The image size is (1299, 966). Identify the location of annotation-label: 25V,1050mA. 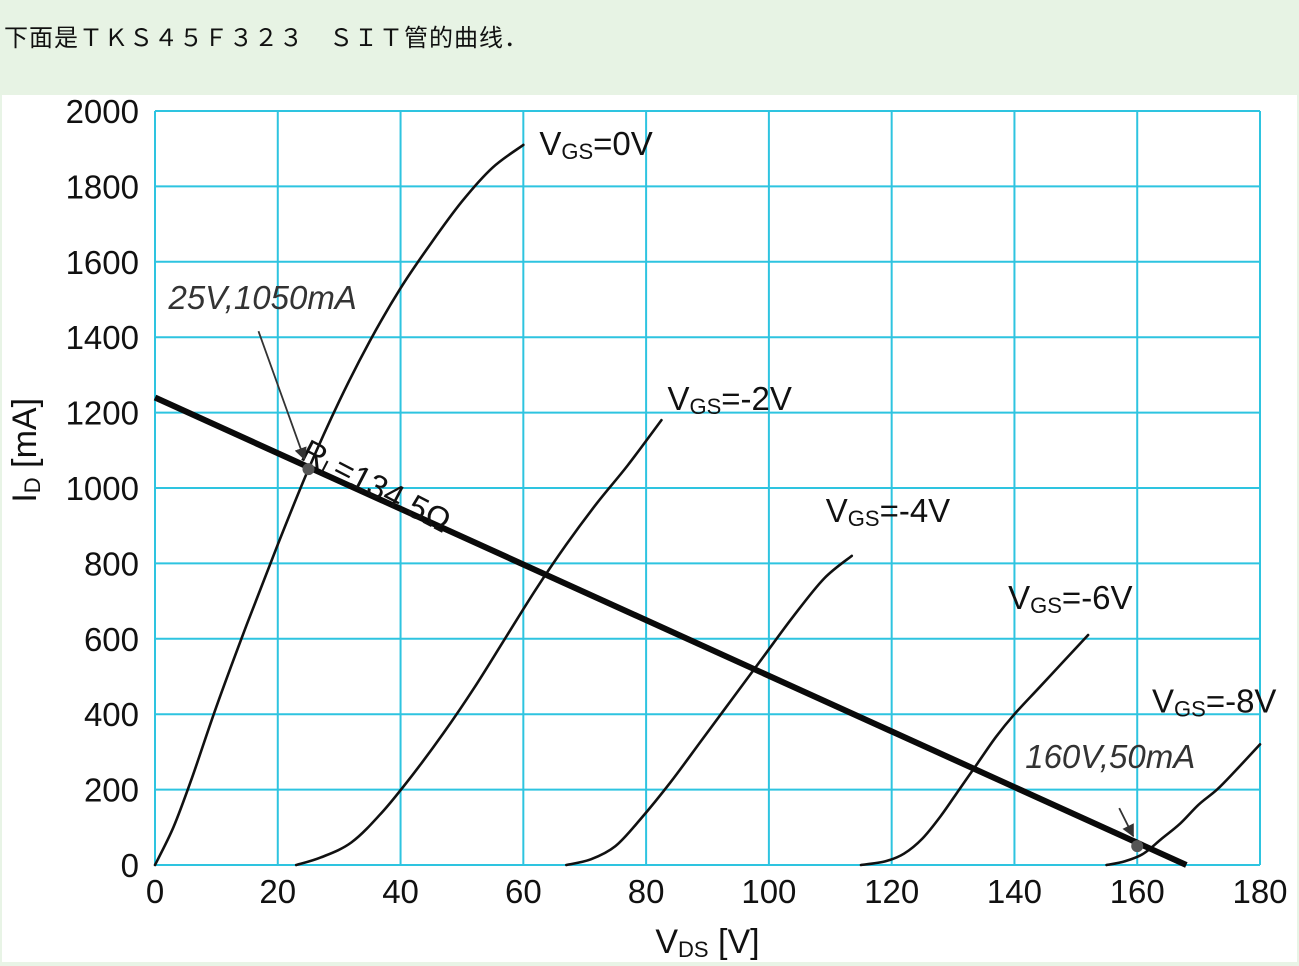
(261, 297).